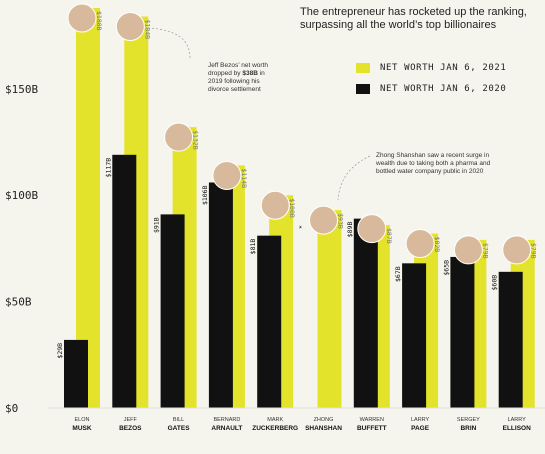 This screenshot has height=454, width=545. What do you see at coordinates (275, 420) in the screenshot?
I see `category-first-4: MARK` at bounding box center [275, 420].